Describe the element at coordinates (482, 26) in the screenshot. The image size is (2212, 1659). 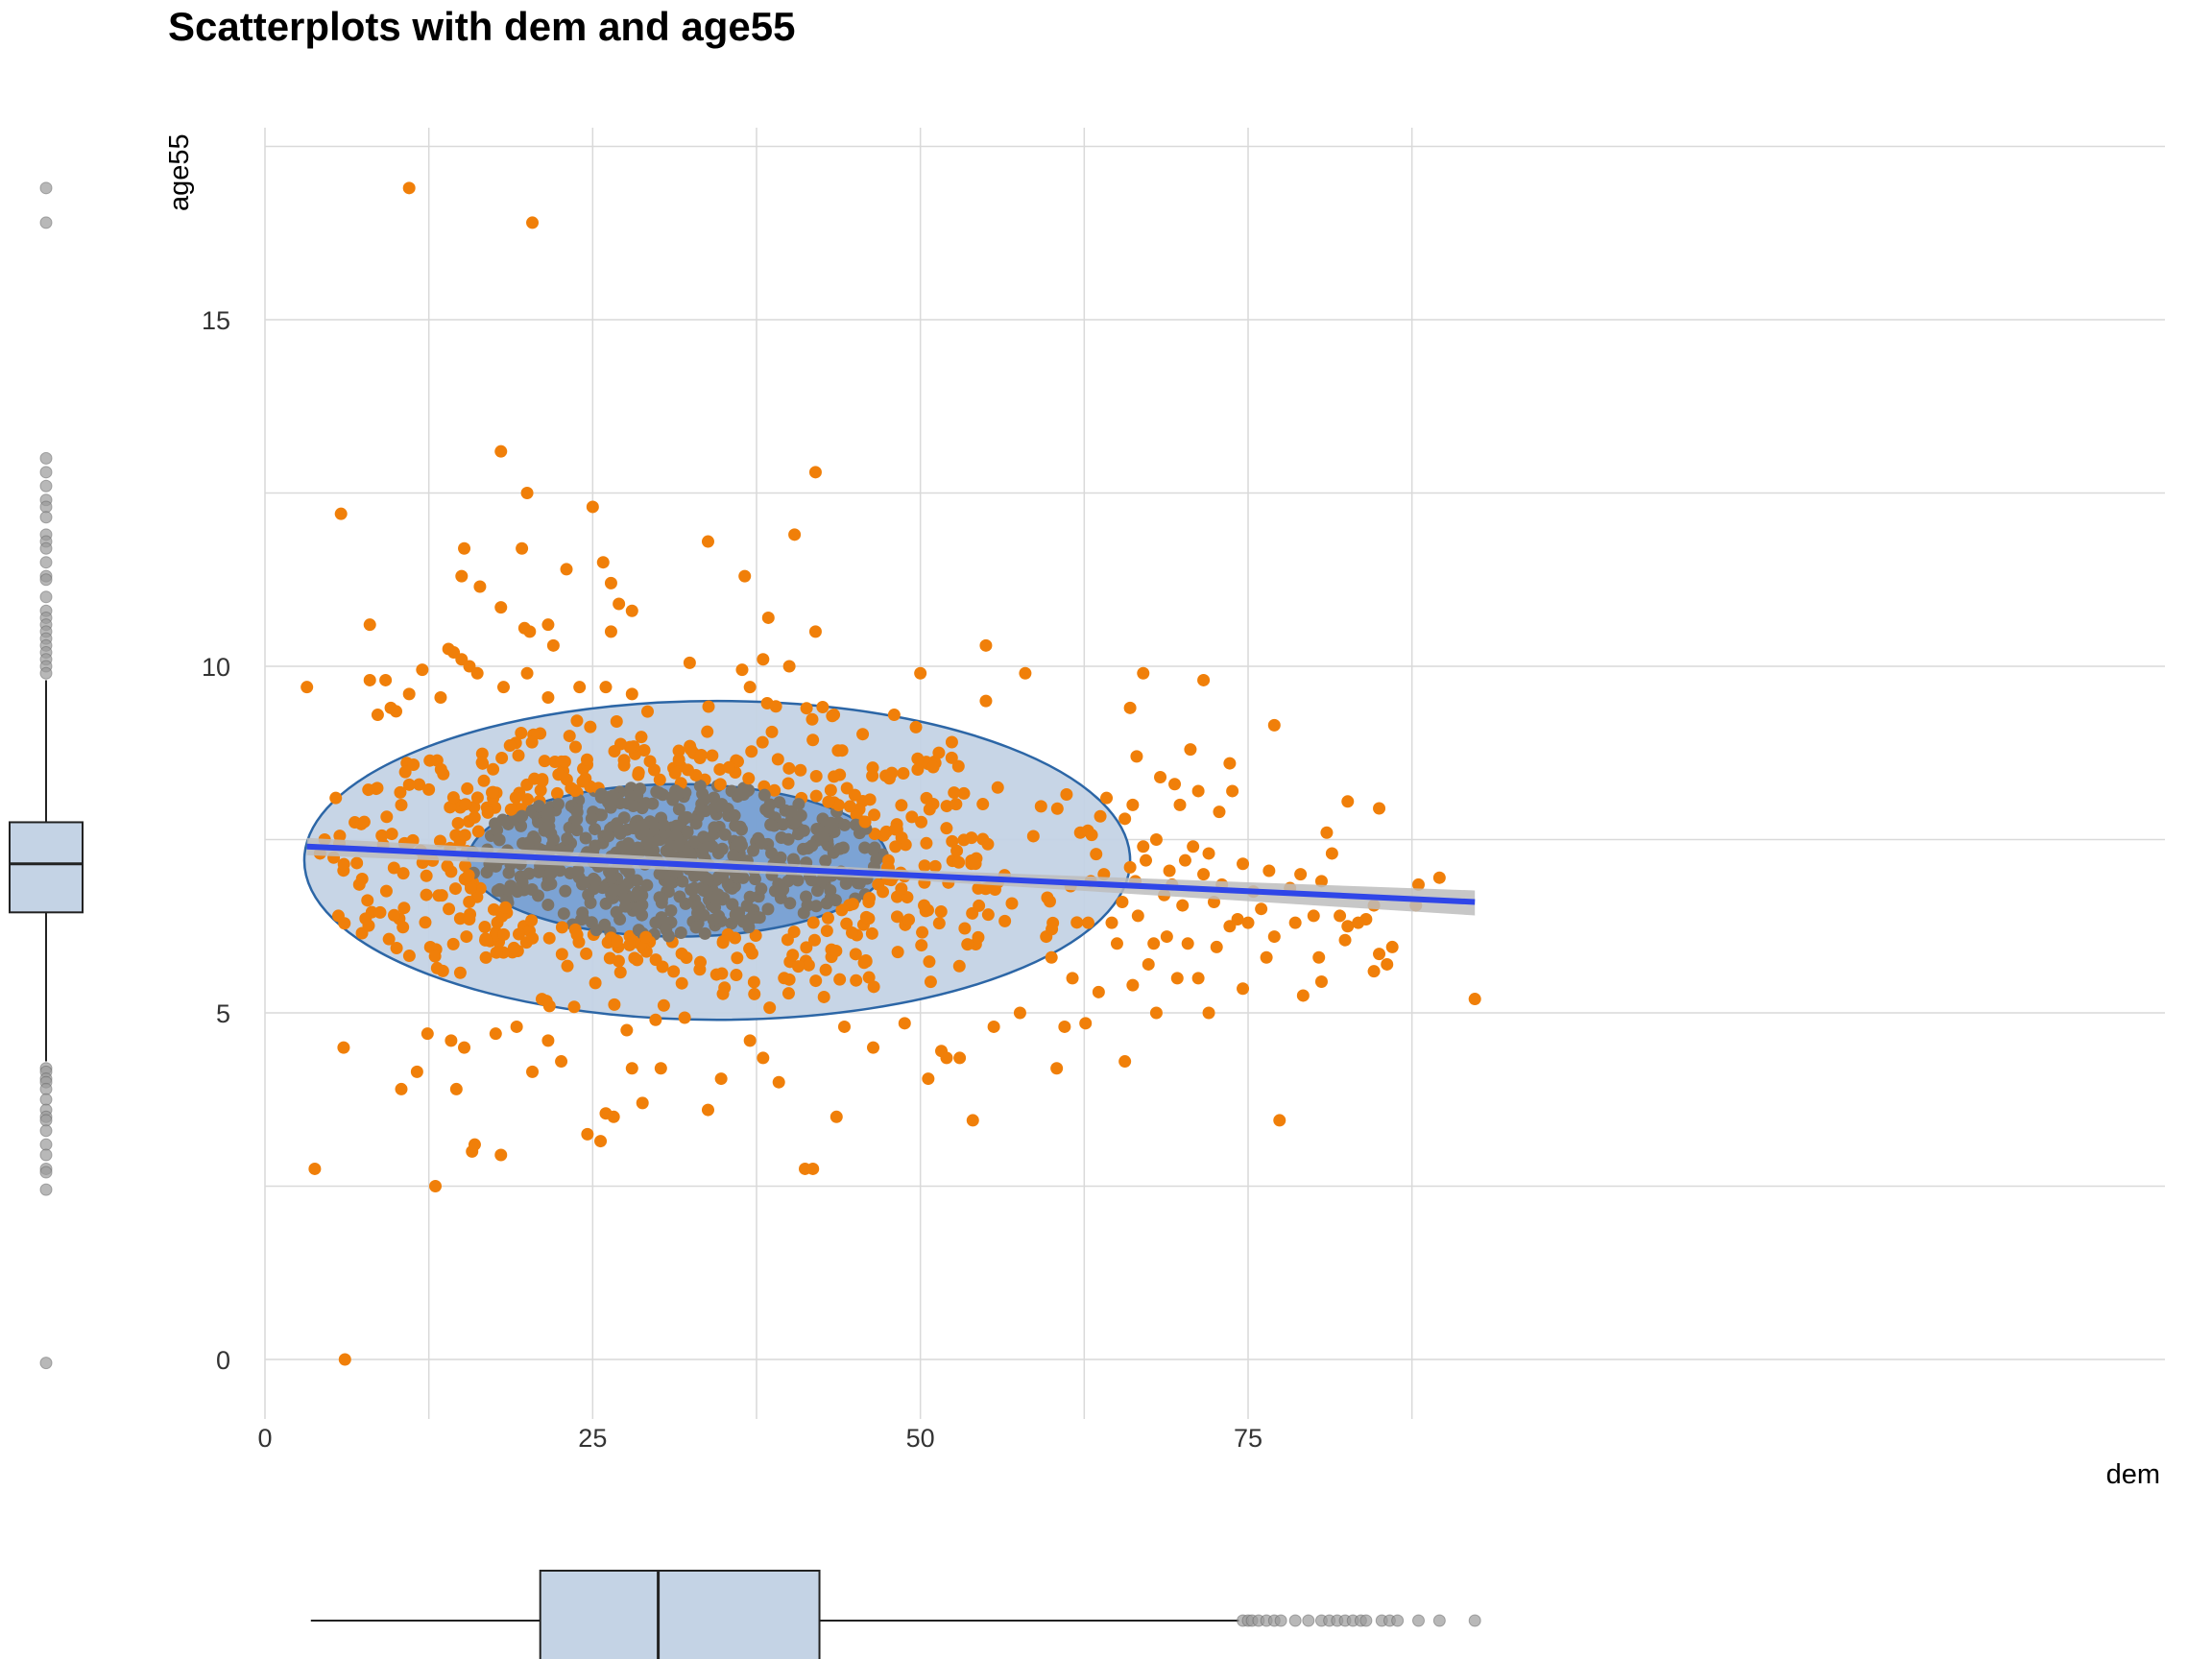
I see `chart-title: Scatterplots with dem and age55` at that location.